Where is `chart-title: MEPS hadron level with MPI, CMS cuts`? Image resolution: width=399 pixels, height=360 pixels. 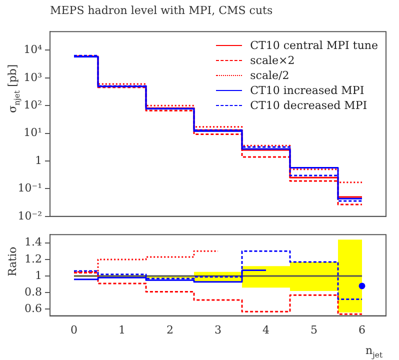
chart-title: MEPS hadron level with MPI, CMS cuts is located at coordinates (161, 10).